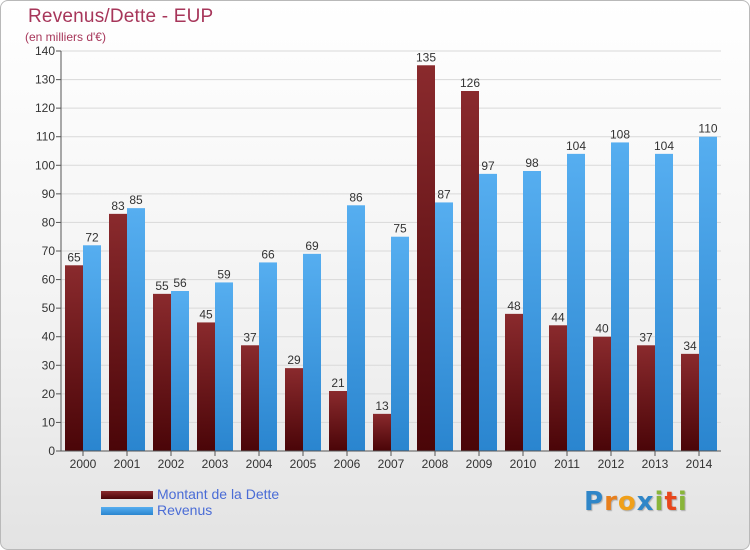 This screenshot has width=750, height=550. What do you see at coordinates (426, 57) in the screenshot?
I see `data-label-dette: 135` at bounding box center [426, 57].